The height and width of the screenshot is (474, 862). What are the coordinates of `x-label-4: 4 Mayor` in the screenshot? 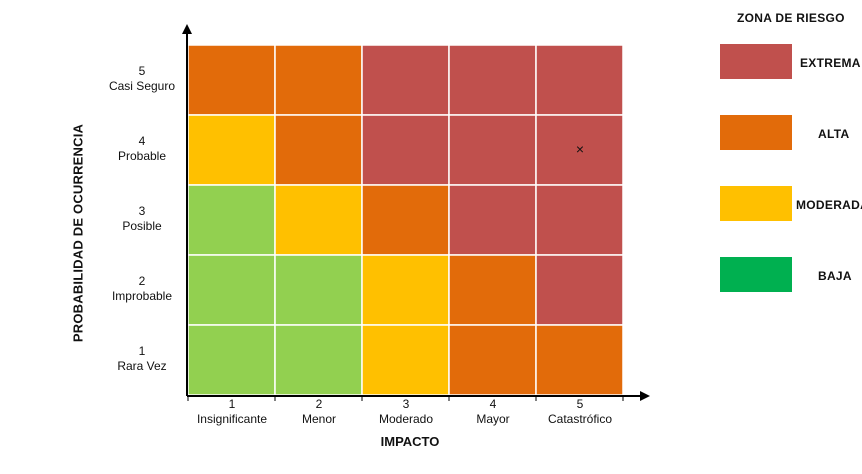 It's located at (493, 412).